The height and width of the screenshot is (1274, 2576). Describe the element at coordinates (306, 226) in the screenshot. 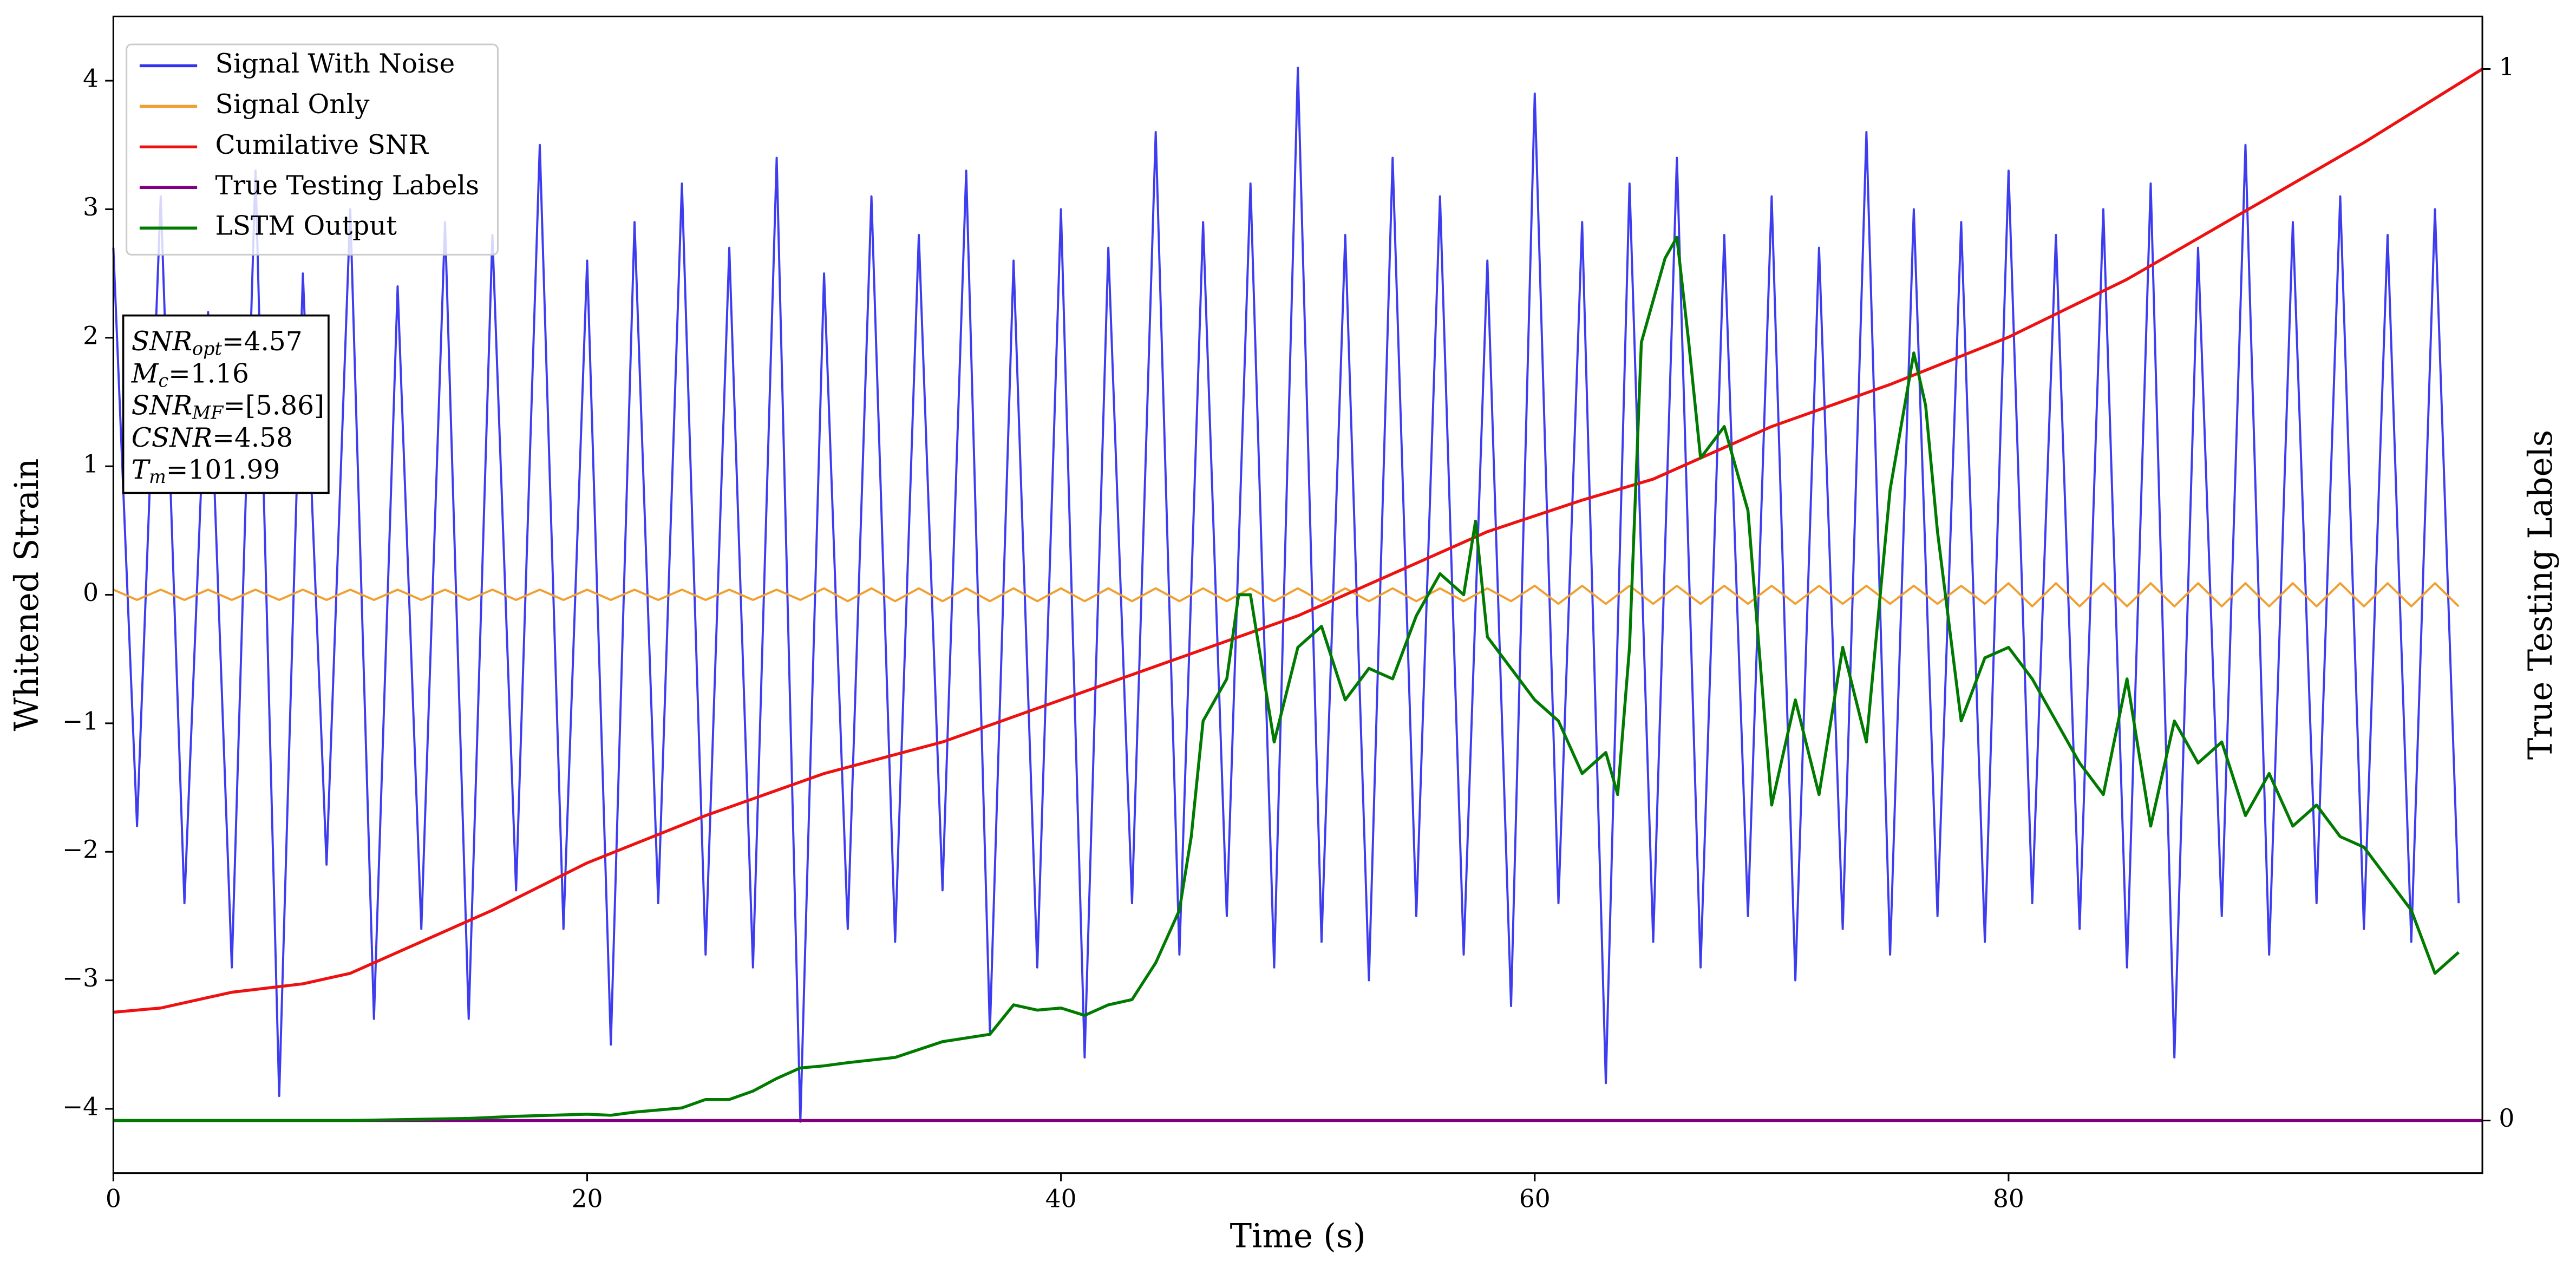

I see `legend-label: LSTM Output` at that location.